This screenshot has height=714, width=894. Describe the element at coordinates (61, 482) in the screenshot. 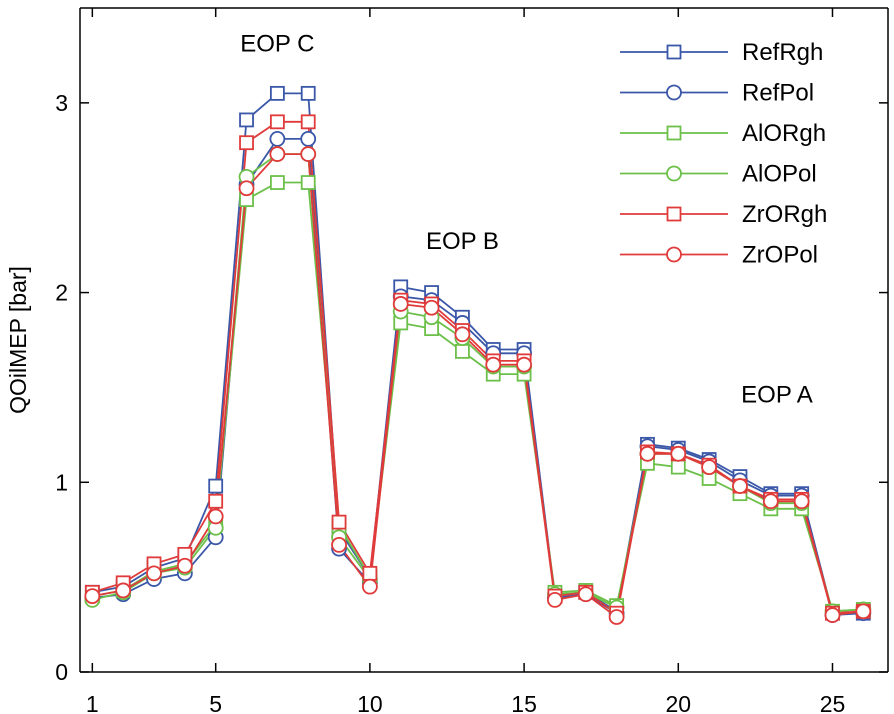

I see `y-tick-label: 1` at that location.